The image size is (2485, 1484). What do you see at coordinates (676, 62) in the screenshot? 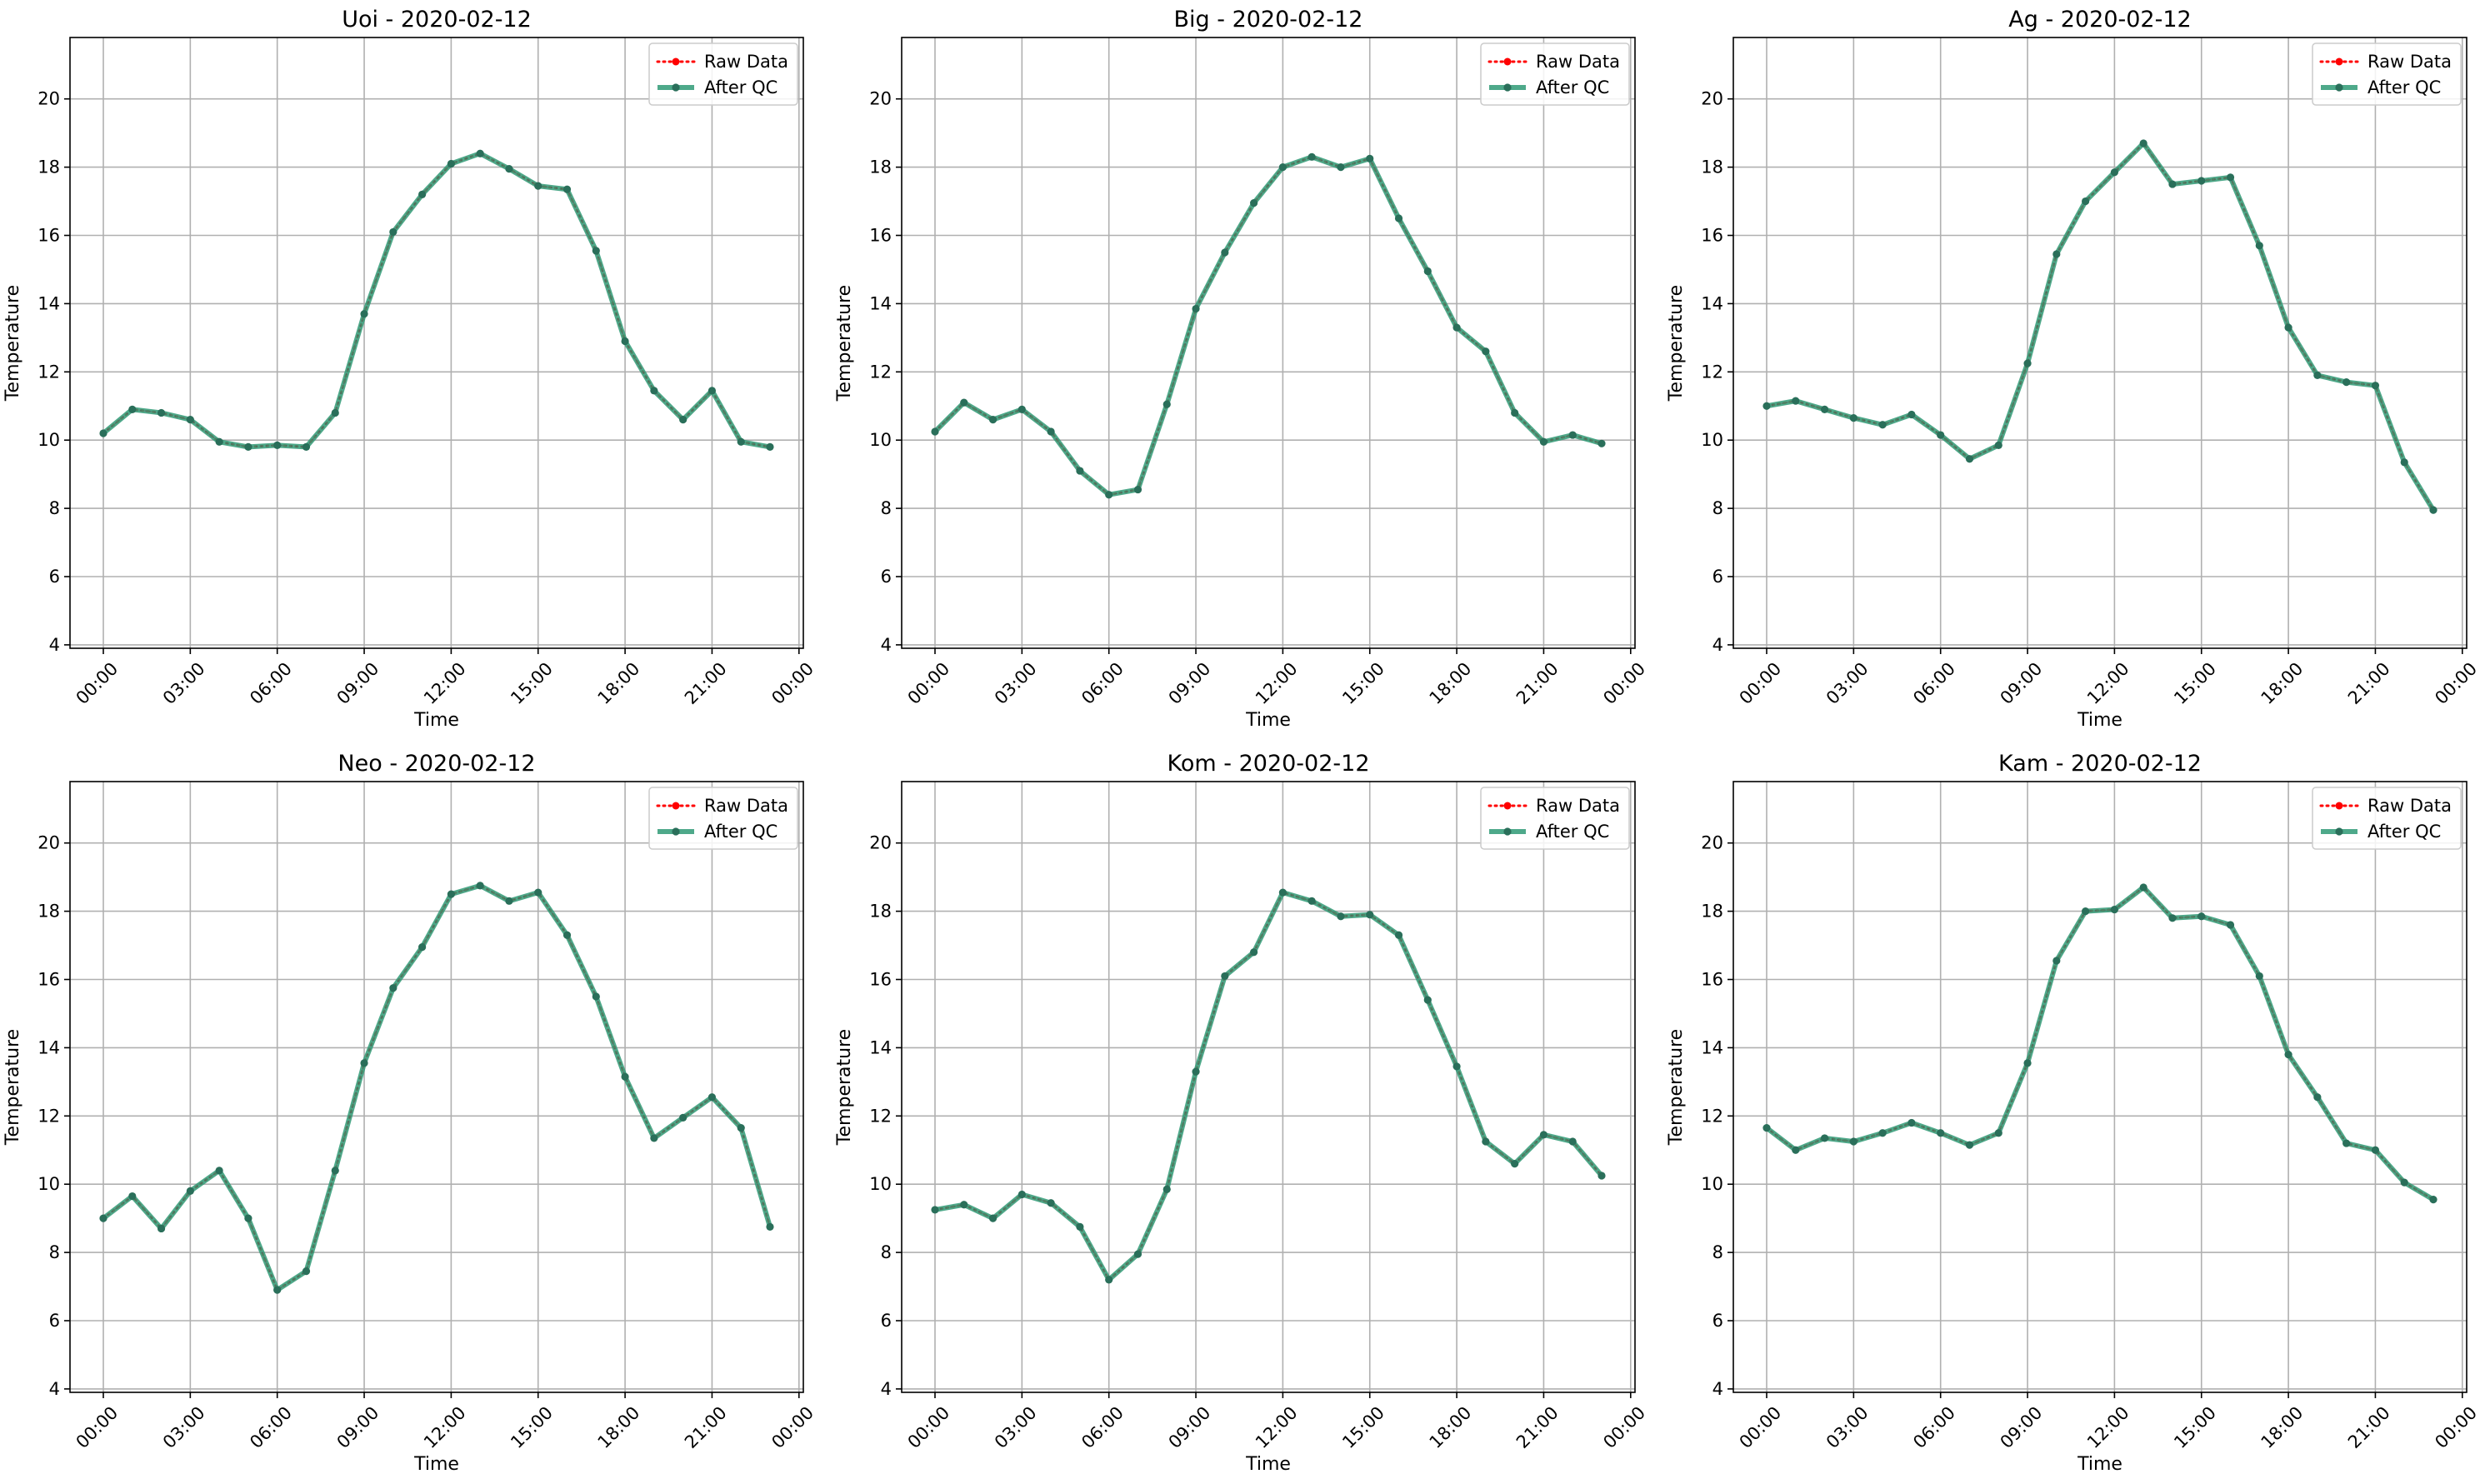
I see `legend-marker-raw-data` at bounding box center [676, 62].